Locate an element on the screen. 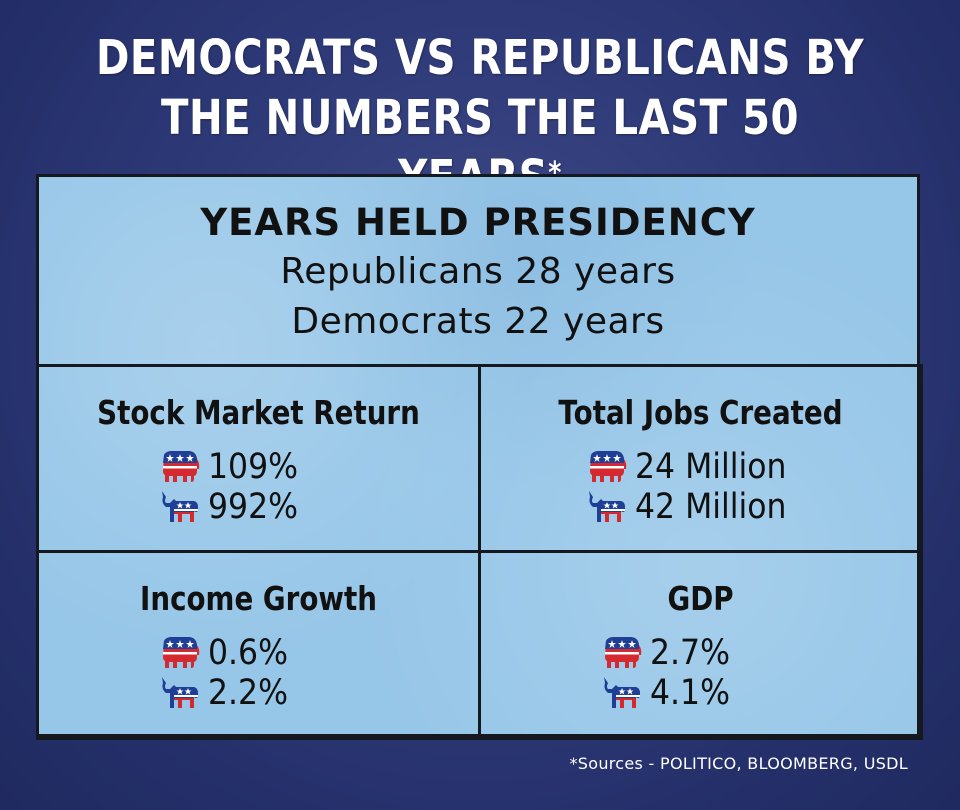 The image size is (960, 810). republican-value: 0.6% is located at coordinates (247, 653).